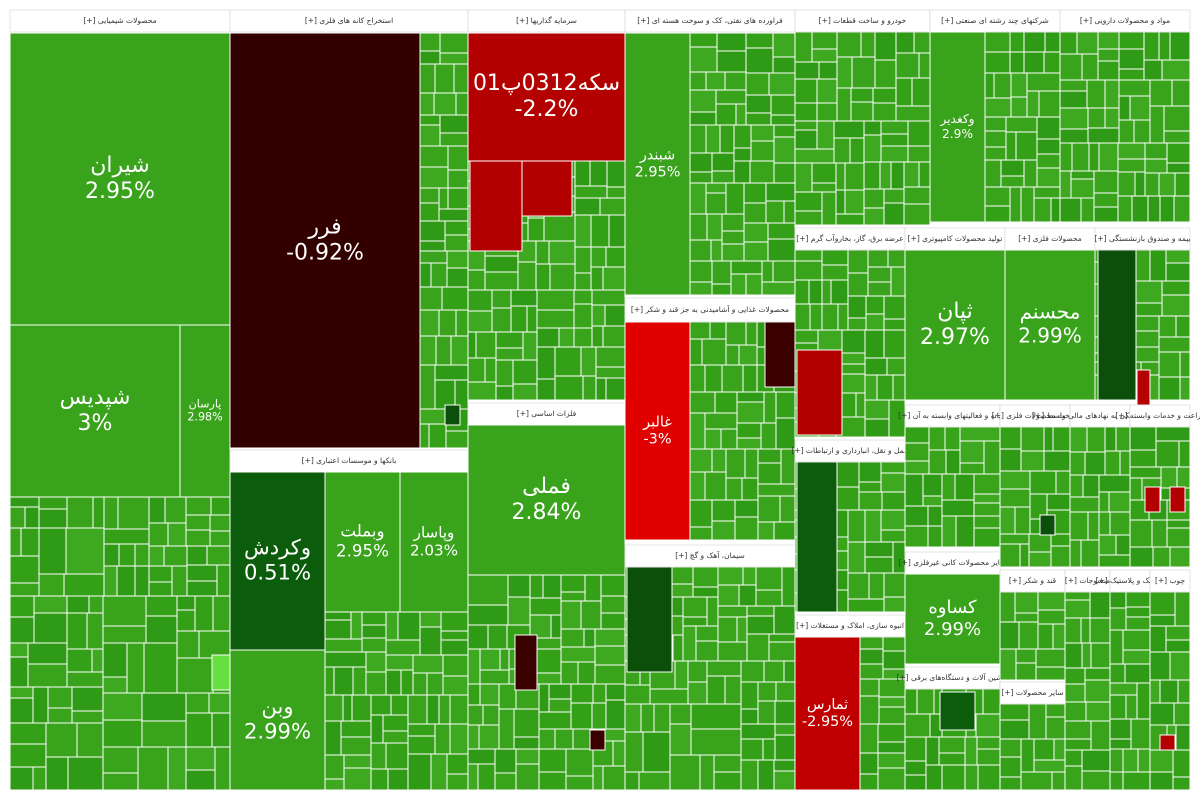  Describe the element at coordinates (827, 722) in the screenshot. I see `tile-change: -2.95%` at that location.